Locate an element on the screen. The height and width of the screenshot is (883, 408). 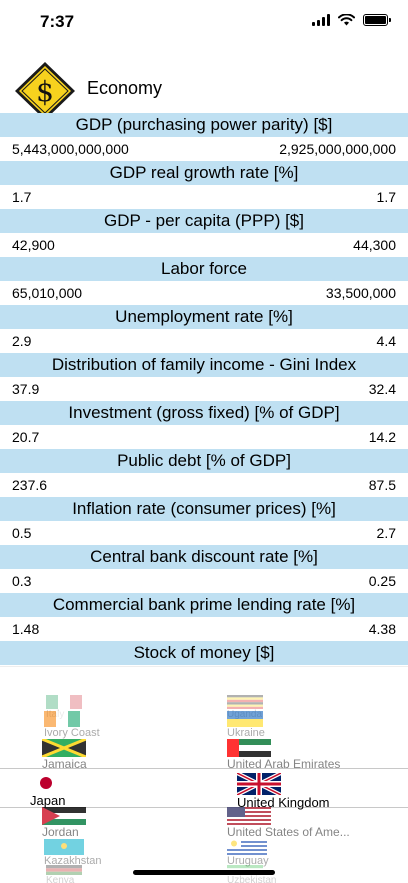
right-country-value: 87.5 is located at coordinates (382, 485).